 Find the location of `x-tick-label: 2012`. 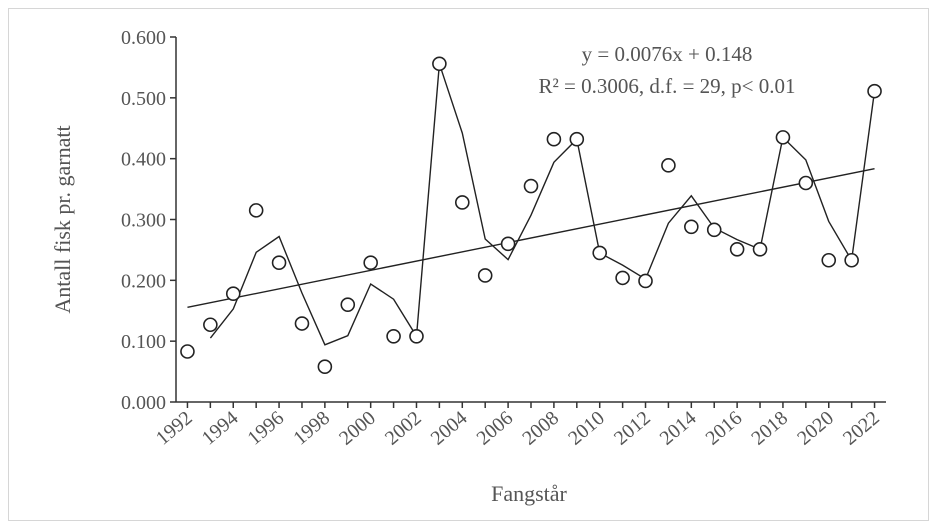

x-tick-label: 2012 is located at coordinates (632, 428).